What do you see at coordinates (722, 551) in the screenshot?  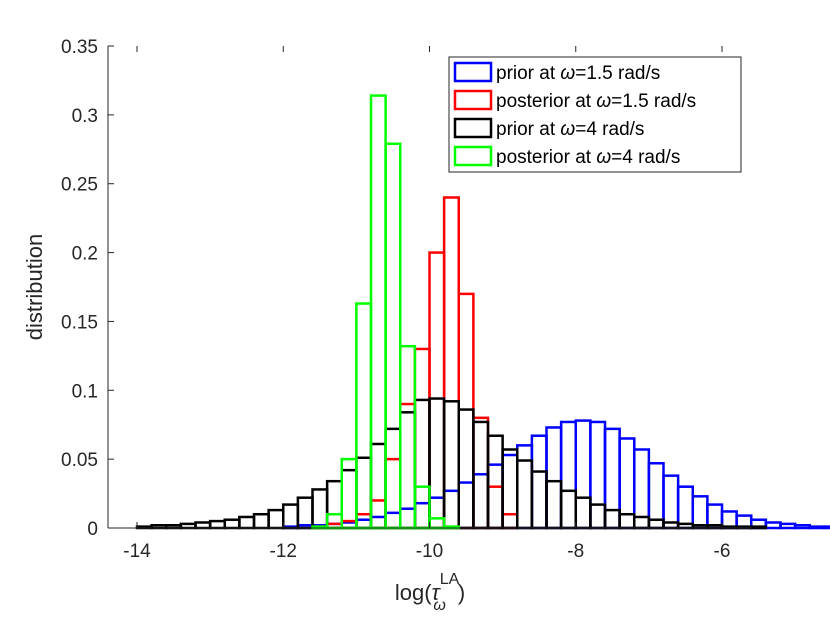 I see `x-tick-label: -6` at bounding box center [722, 551].